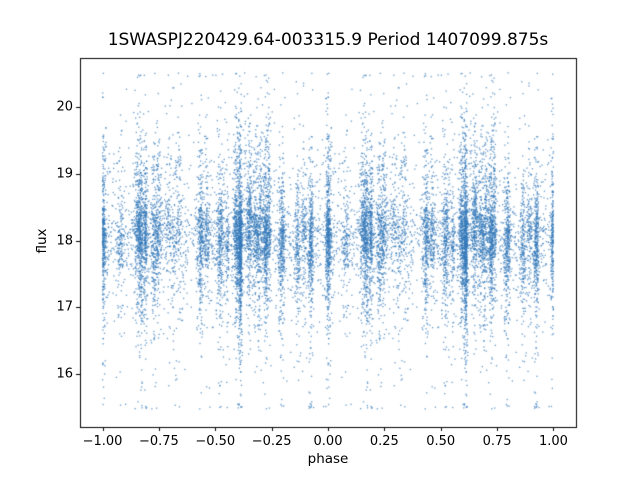 The height and width of the screenshot is (480, 640). Describe the element at coordinates (215, 441) in the screenshot. I see `x-tick-label: −0.50` at that location.